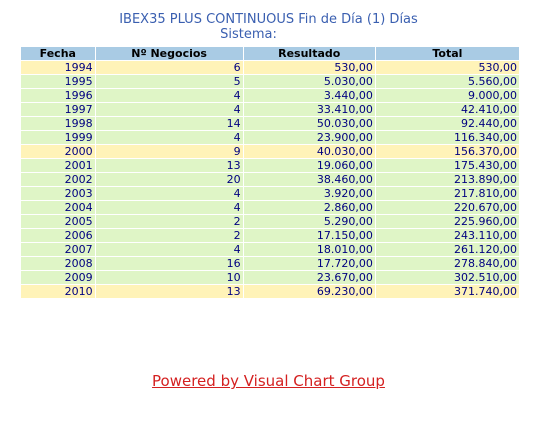  Describe the element at coordinates (447, 67) in the screenshot. I see `cell-total: 530,00` at that location.